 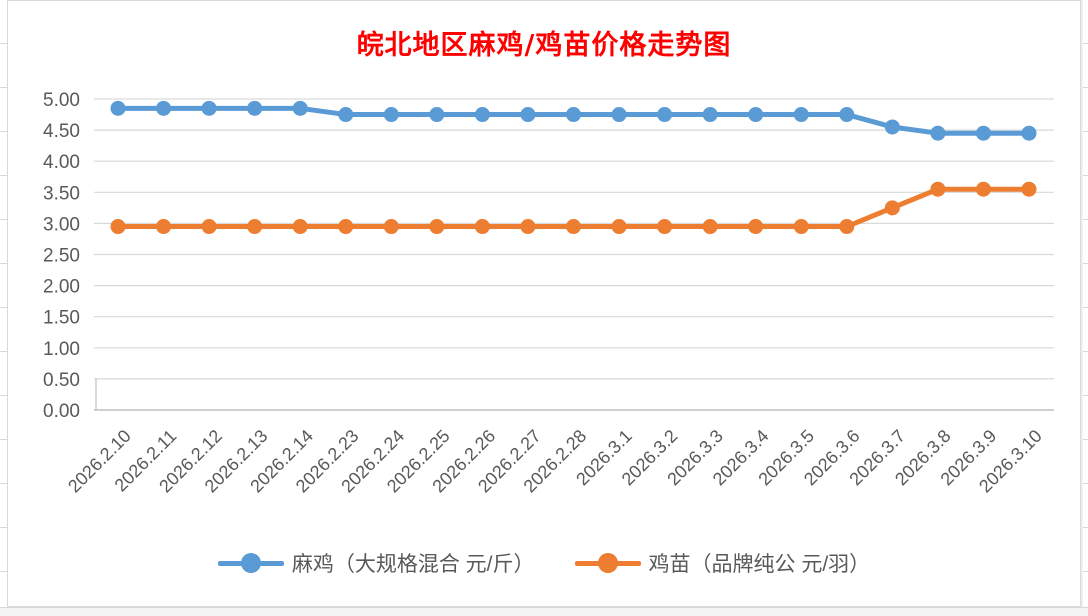 What do you see at coordinates (544, 611) in the screenshot?
I see `sheet-gridlines-bottom` at bounding box center [544, 611].